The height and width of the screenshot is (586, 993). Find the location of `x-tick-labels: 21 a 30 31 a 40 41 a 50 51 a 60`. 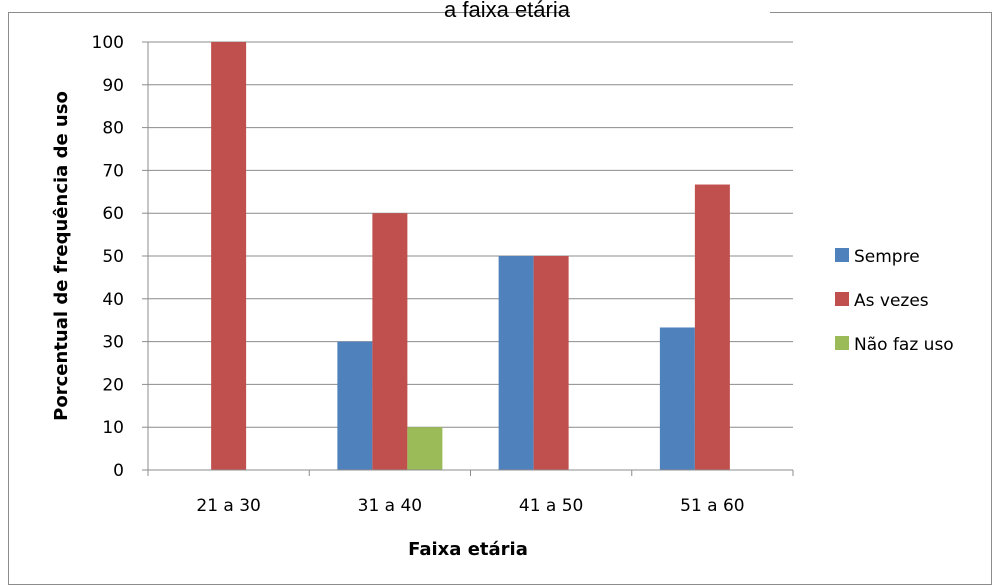

x-tick-labels: 21 a 30 31 a 40 41 a 50 51 a 60 is located at coordinates (470, 506).